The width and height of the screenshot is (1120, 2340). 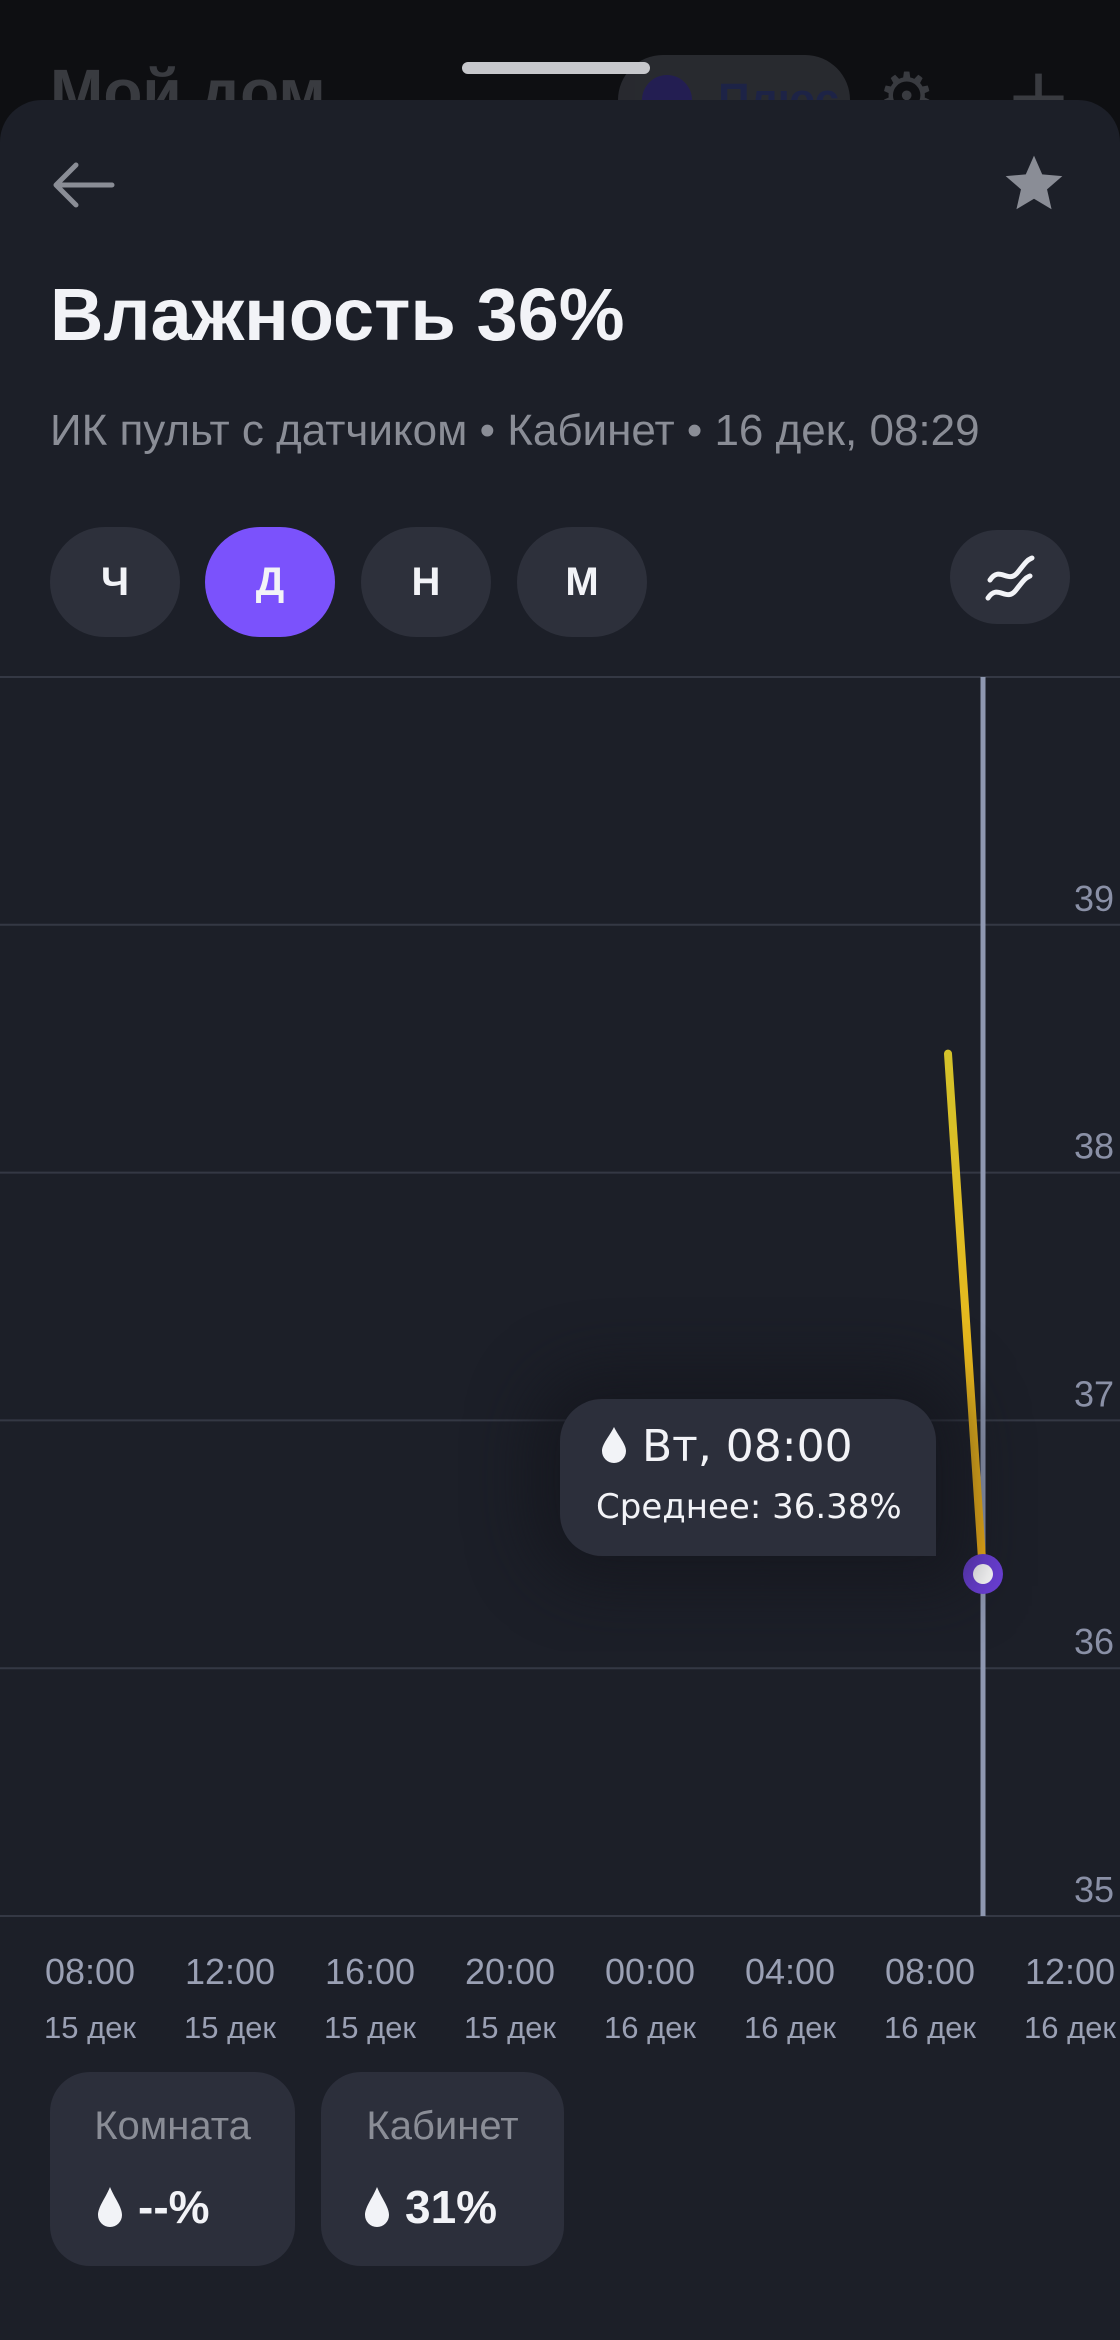 What do you see at coordinates (174, 2207) in the screenshot?
I see `room-humidity: --%` at bounding box center [174, 2207].